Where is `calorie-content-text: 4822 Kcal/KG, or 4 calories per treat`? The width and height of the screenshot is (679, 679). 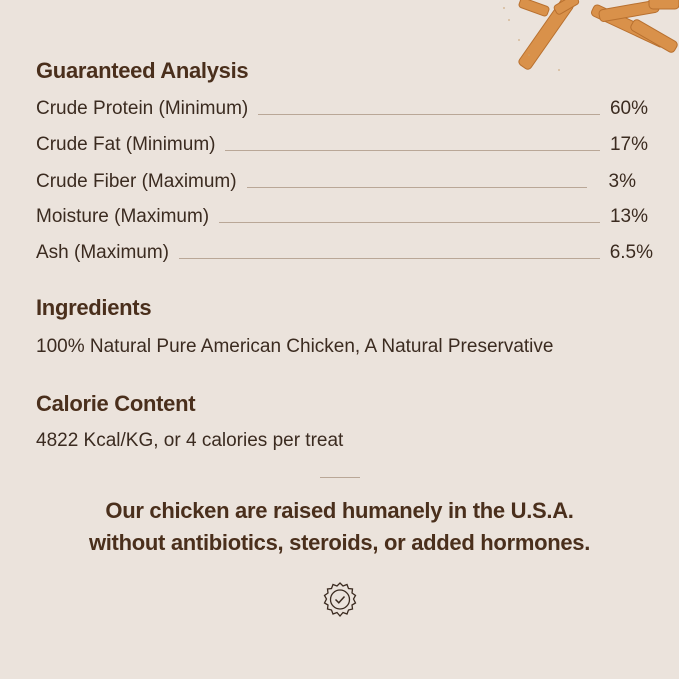
calorie-content-text: 4822 Kcal/KG, or 4 calories per treat is located at coordinates (190, 440).